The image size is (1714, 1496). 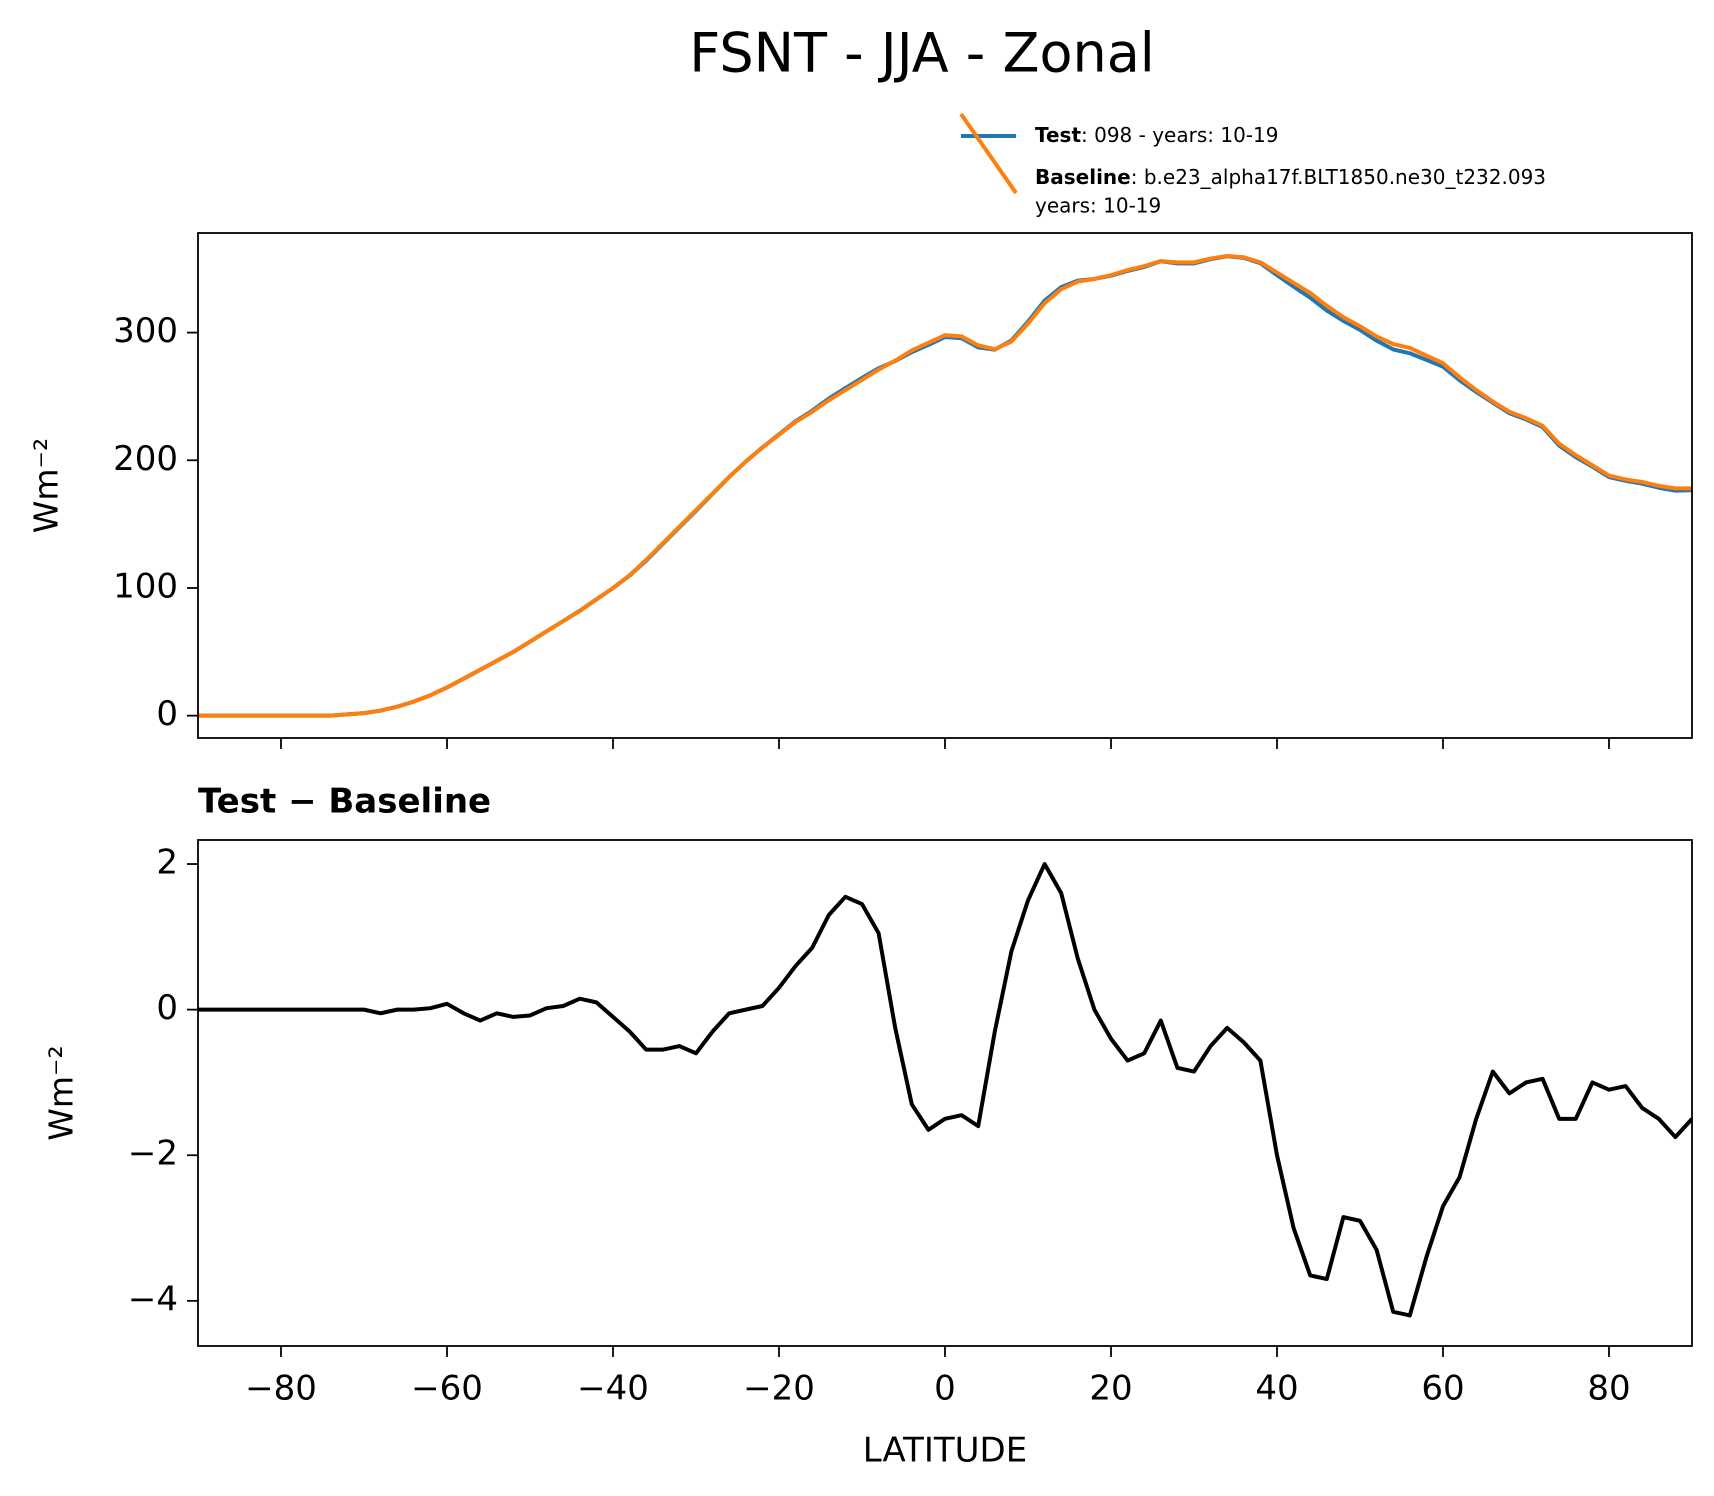 I want to click on y-tick-label: 300, so click(x=145, y=331).